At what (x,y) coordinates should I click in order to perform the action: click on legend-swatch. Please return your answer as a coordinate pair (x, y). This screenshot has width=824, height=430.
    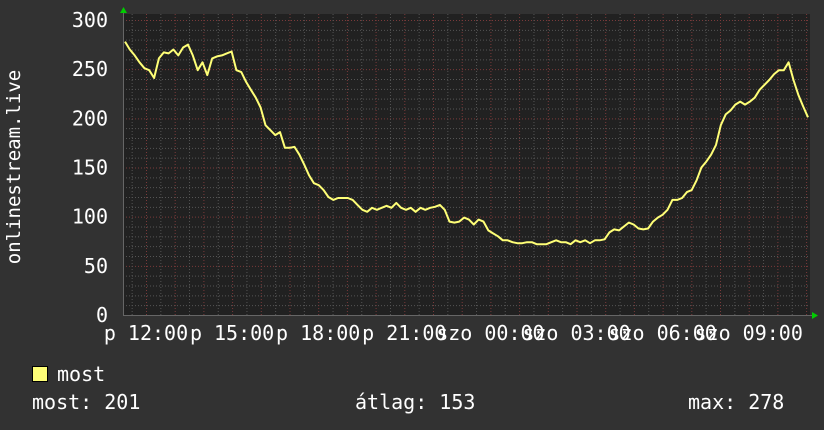
    Looking at the image, I should click on (40, 374).